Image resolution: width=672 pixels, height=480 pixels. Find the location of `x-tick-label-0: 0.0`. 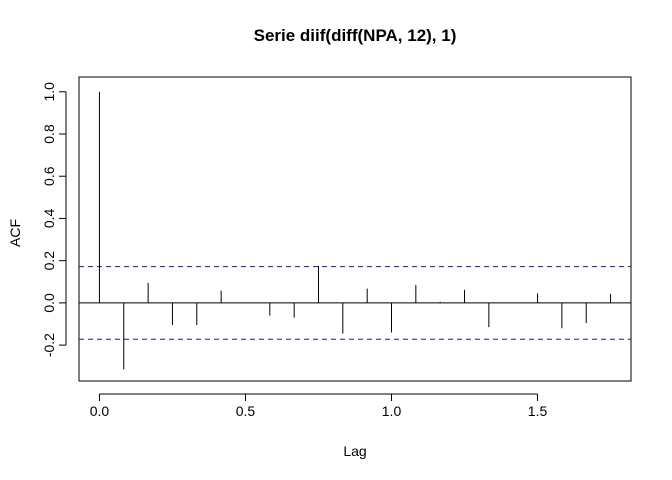

x-tick-label-0: 0.0 is located at coordinates (100, 411).